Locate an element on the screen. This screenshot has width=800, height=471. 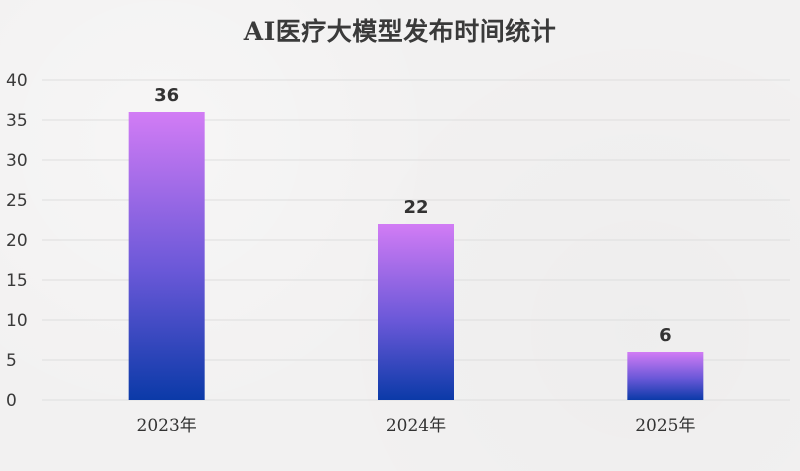
x-axis-ticks: 2023年 2024年 2025年 is located at coordinates (416, 426).